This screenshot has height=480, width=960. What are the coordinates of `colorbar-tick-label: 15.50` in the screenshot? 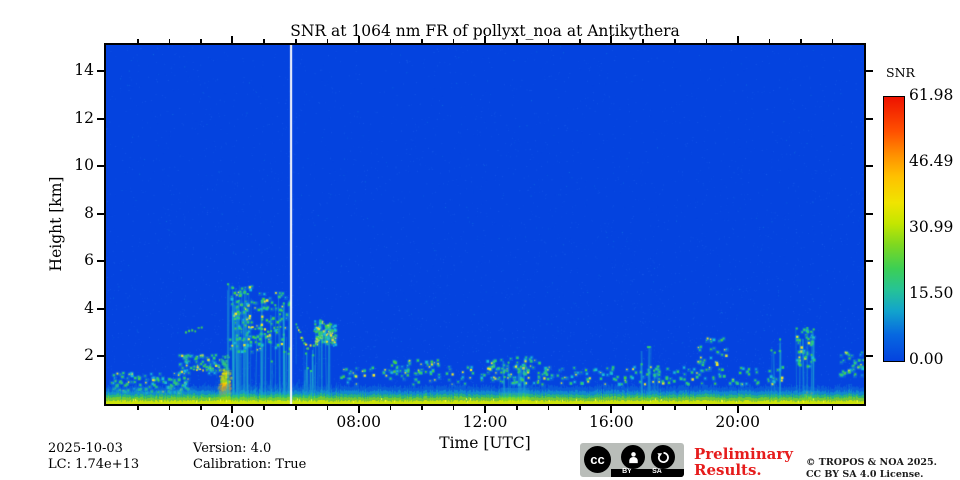 It's located at (931, 292).